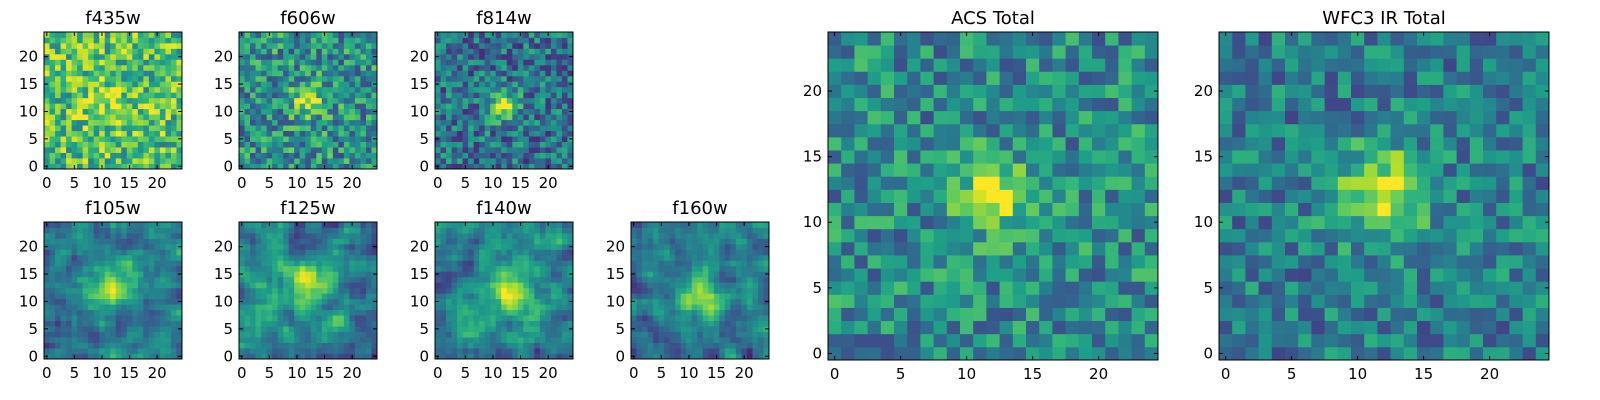 The width and height of the screenshot is (1600, 400). I want to click on y-tick-label: 15, so click(615, 274).